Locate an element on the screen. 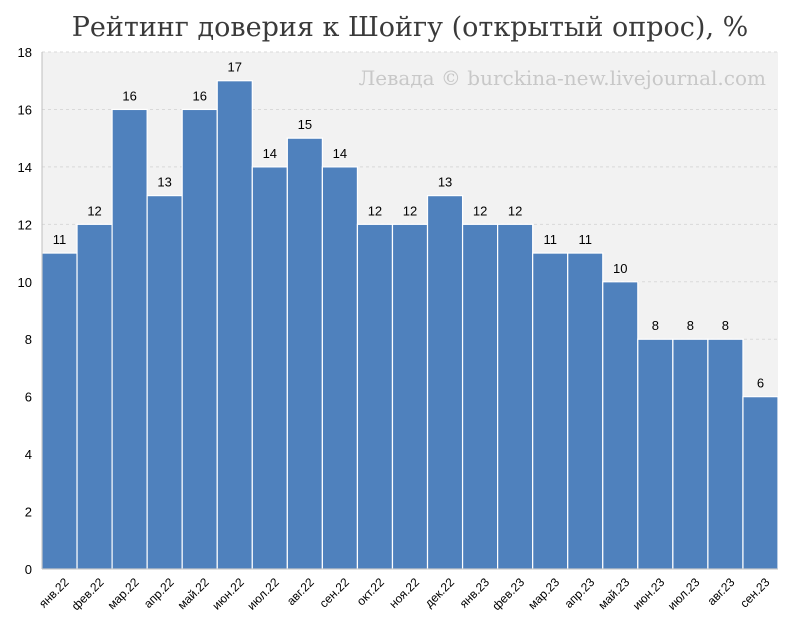 The height and width of the screenshot is (635, 800). x-tick-label: май.22 is located at coordinates (193, 593).